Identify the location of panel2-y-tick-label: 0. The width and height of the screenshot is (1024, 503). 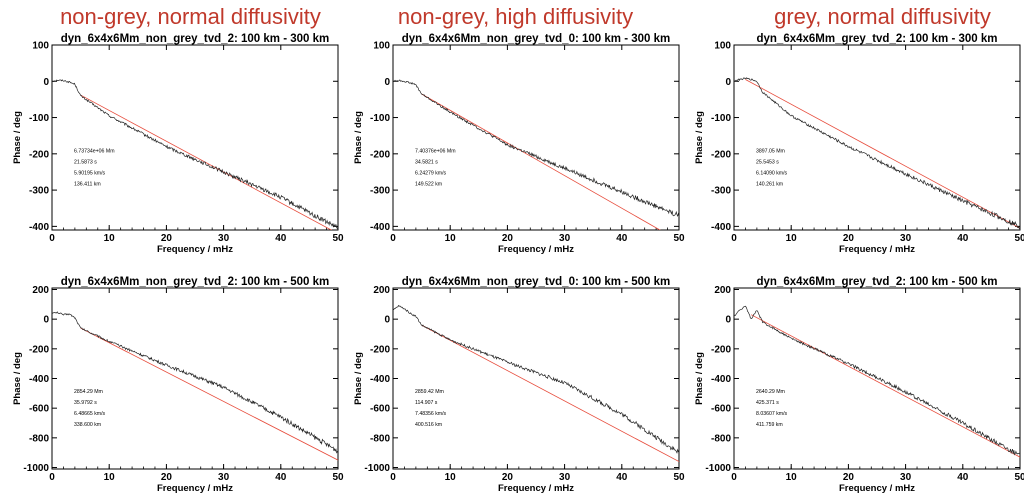
(387, 82).